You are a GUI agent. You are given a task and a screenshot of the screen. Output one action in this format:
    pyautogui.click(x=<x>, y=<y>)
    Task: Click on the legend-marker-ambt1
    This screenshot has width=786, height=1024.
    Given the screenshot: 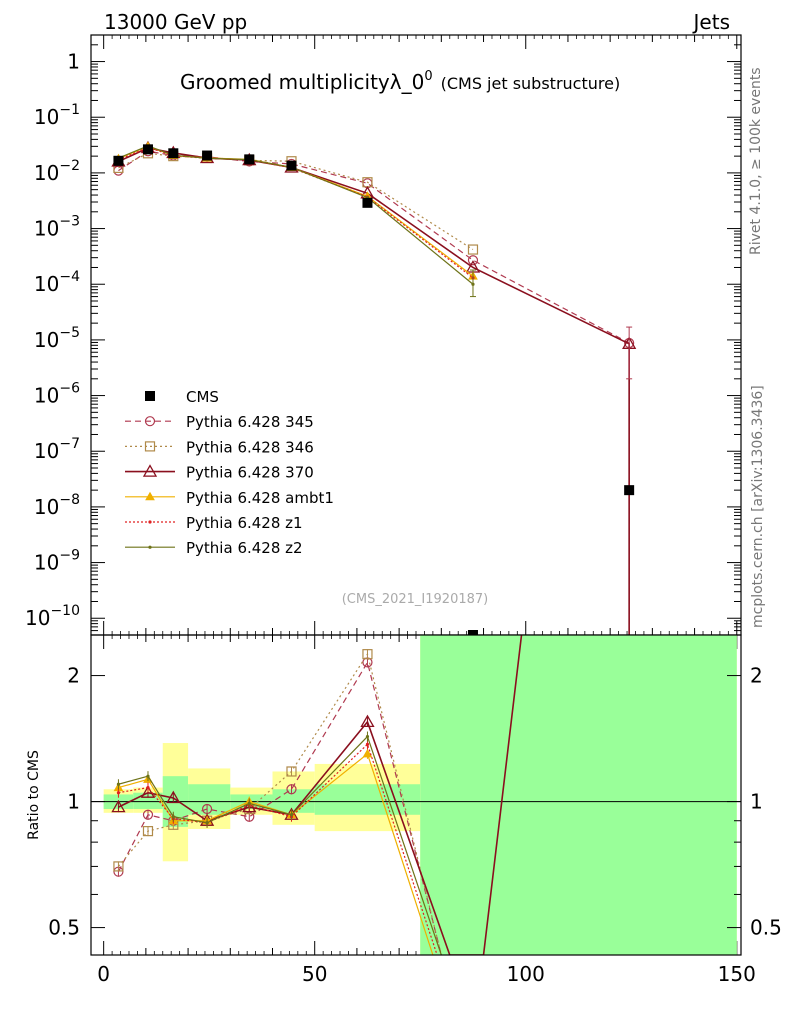 What is the action you would take?
    pyautogui.click(x=150, y=496)
    